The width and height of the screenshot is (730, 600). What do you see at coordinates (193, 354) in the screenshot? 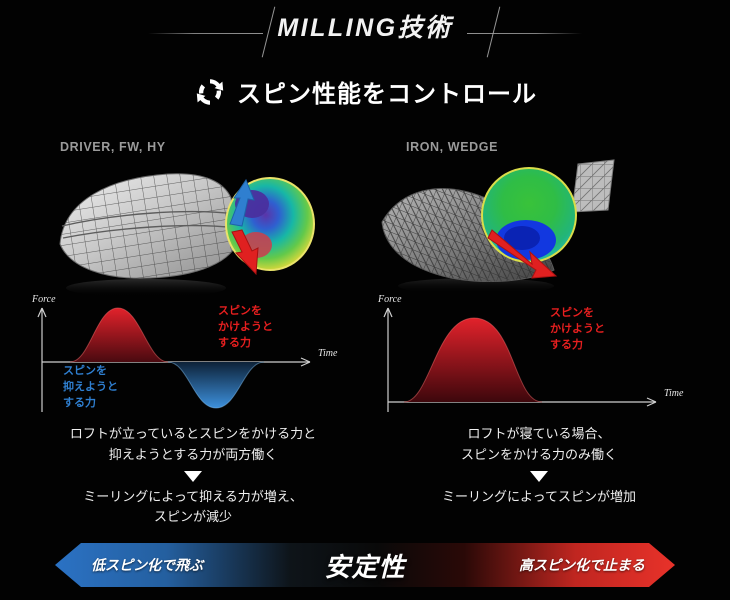
I see `chart-driver: Force Time スピンを かけようと する力 スピンを 抑えようと する力` at bounding box center [193, 354].